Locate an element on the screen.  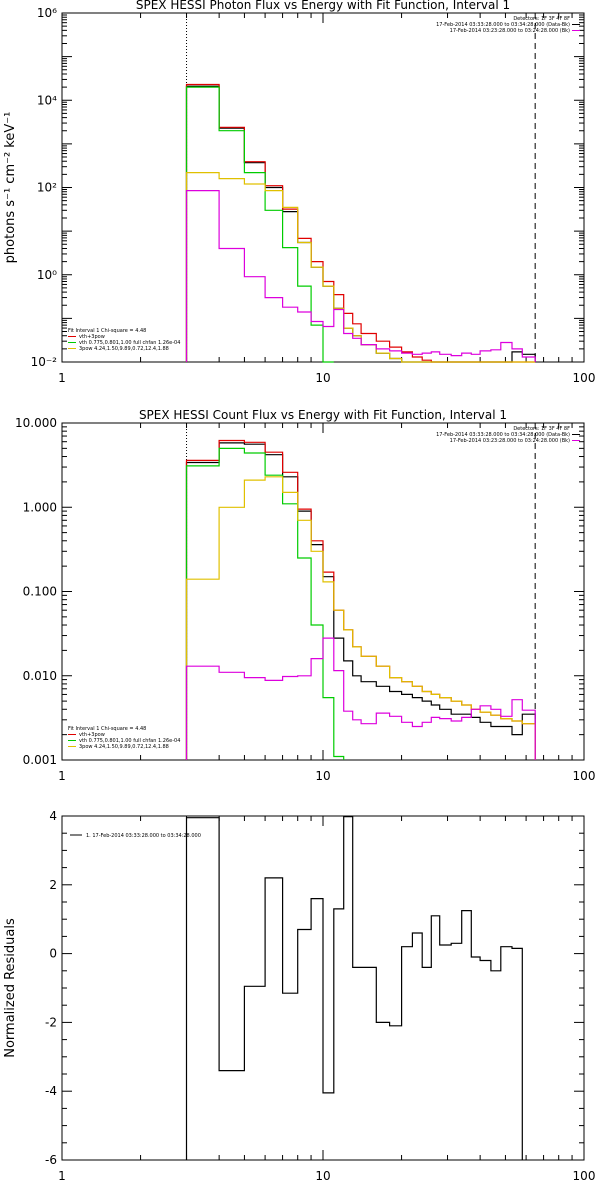
y-tick-label: 10.000 is located at coordinates (36, 423).